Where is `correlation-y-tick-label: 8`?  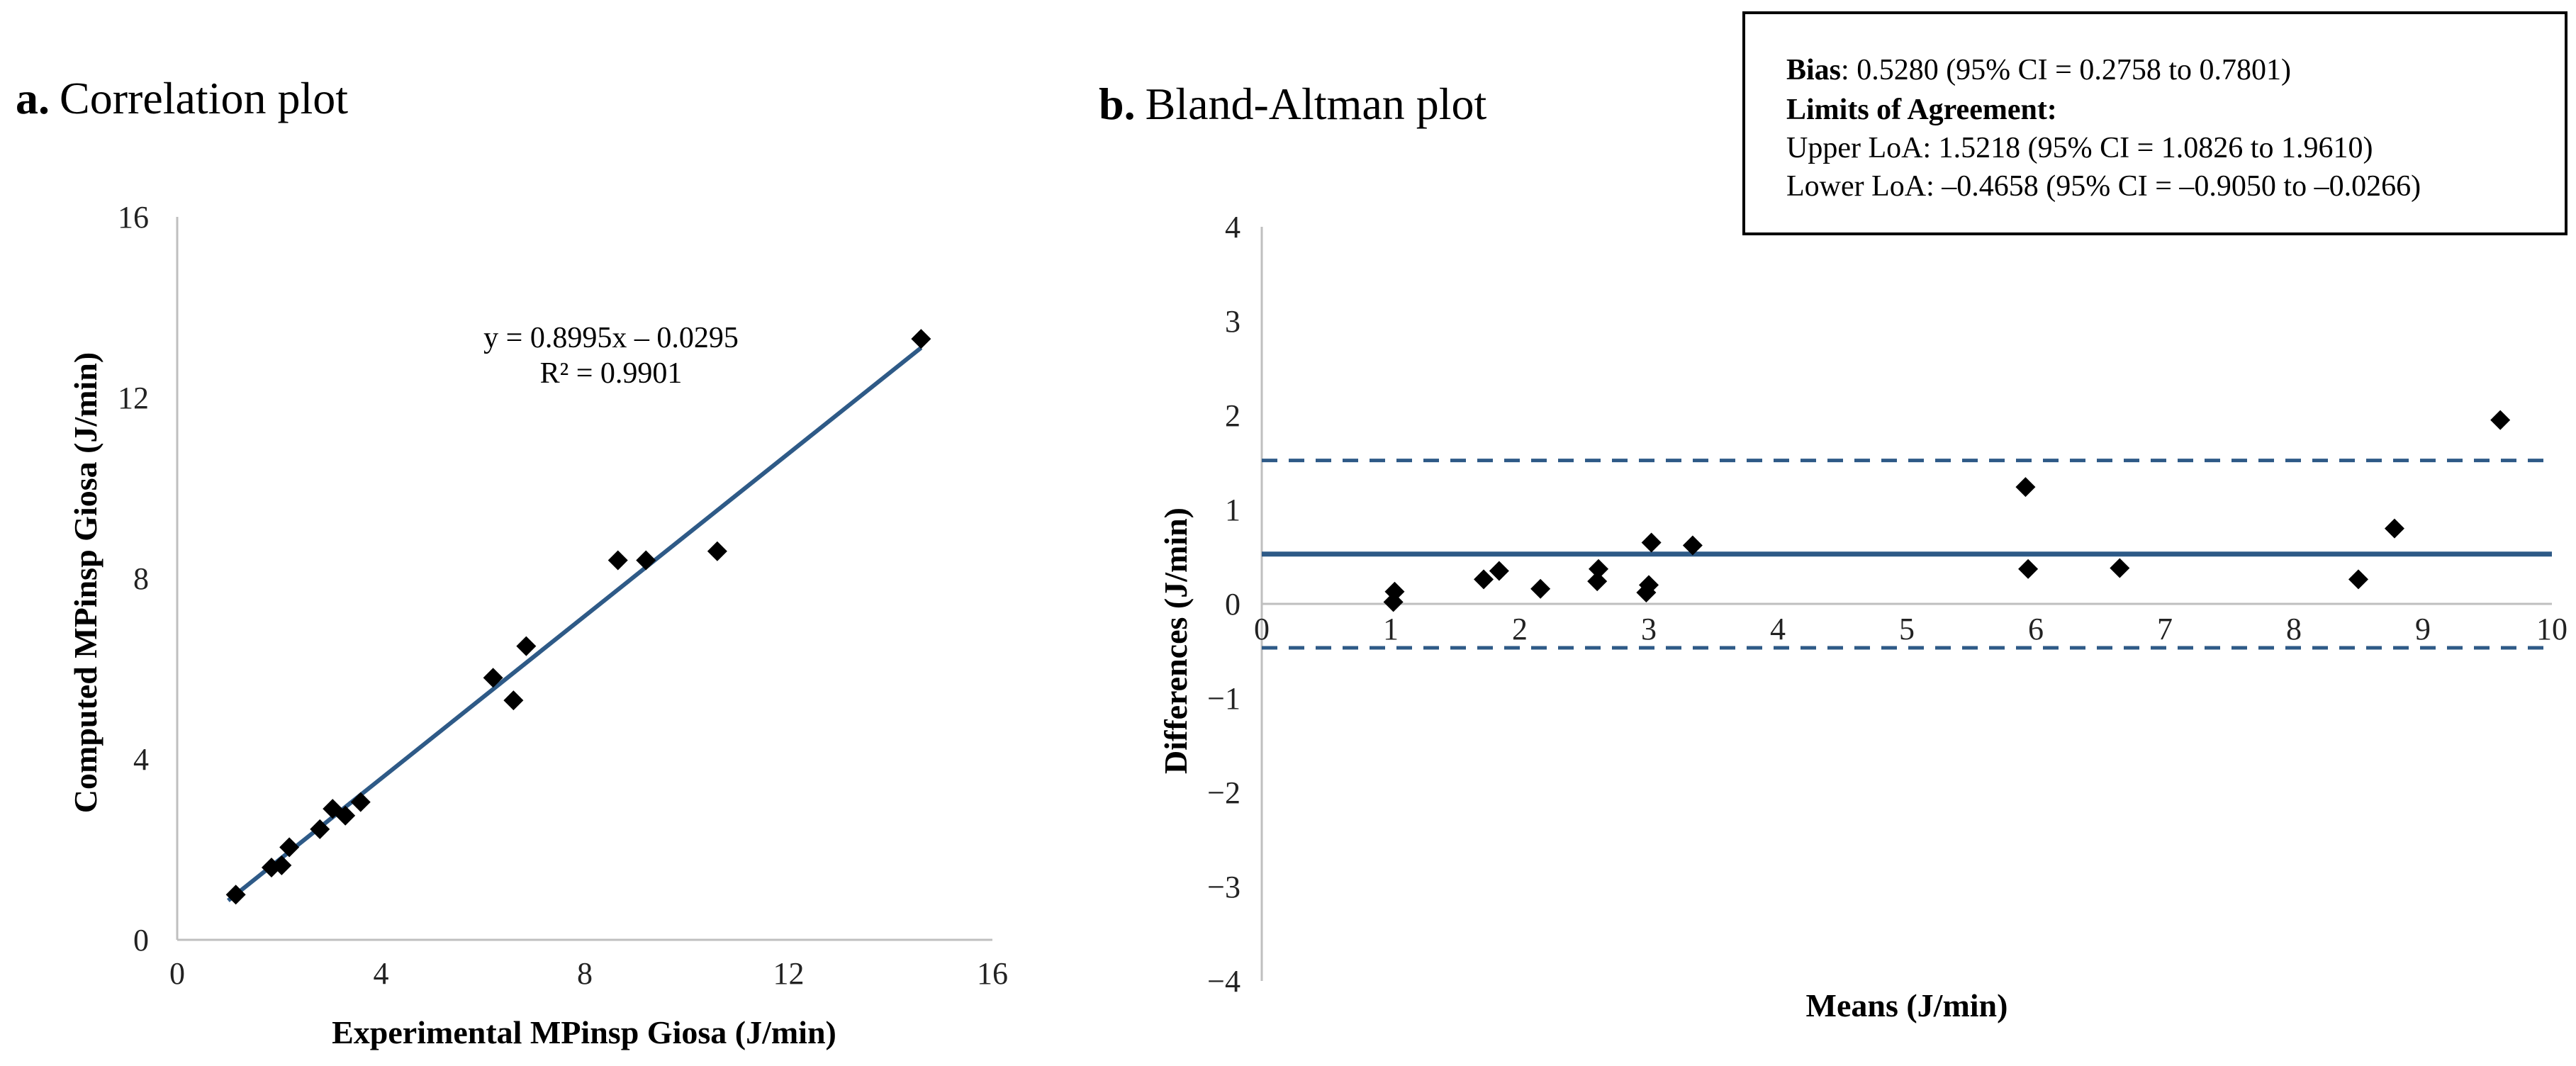 correlation-y-tick-label: 8 is located at coordinates (141, 579).